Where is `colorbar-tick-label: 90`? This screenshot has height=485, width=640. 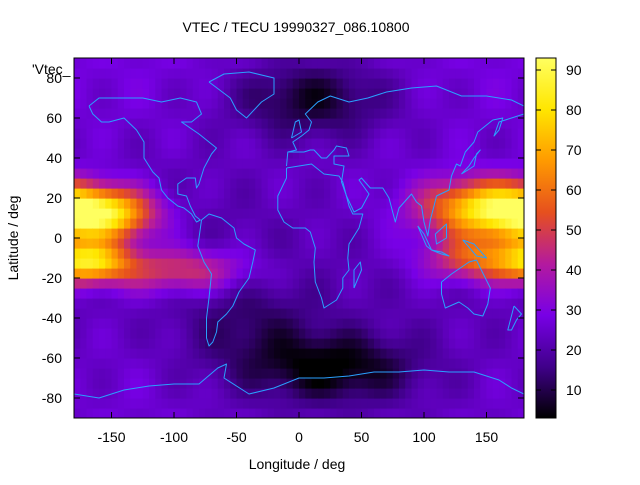 colorbar-tick-label: 90 is located at coordinates (574, 70).